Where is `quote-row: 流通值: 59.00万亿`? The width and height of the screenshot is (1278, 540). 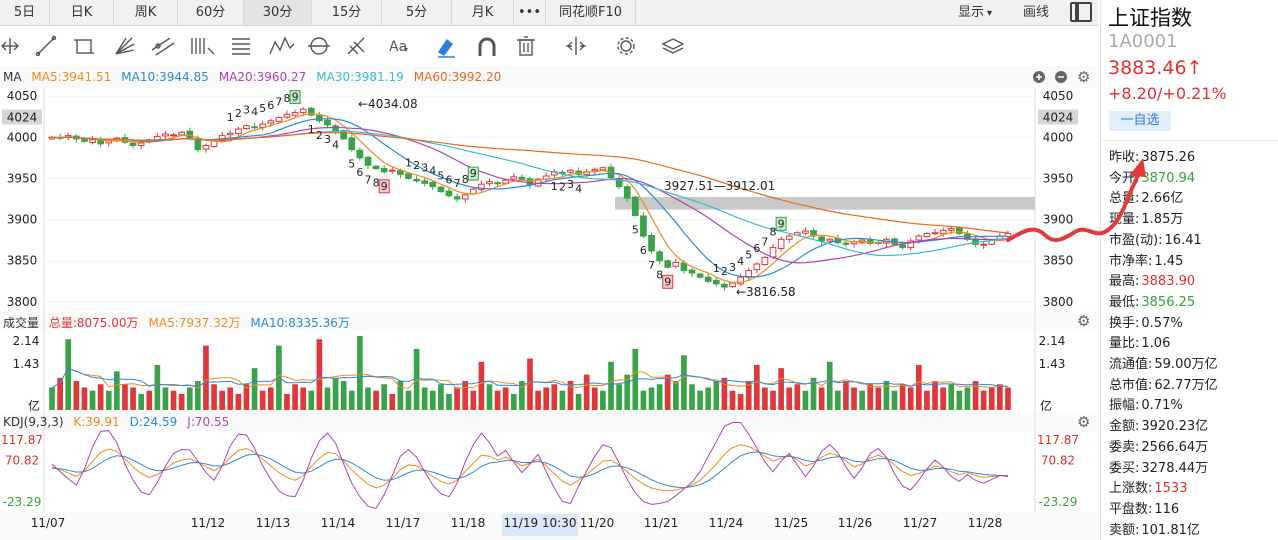 quote-row: 流通值: 59.00万亿 is located at coordinates (1163, 362).